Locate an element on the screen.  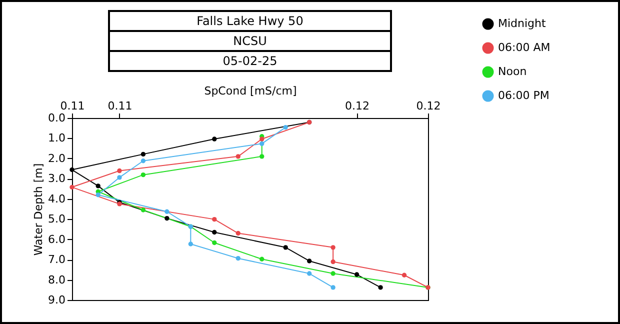
y-axis-title: Water Depth [m] is located at coordinates (39, 209).